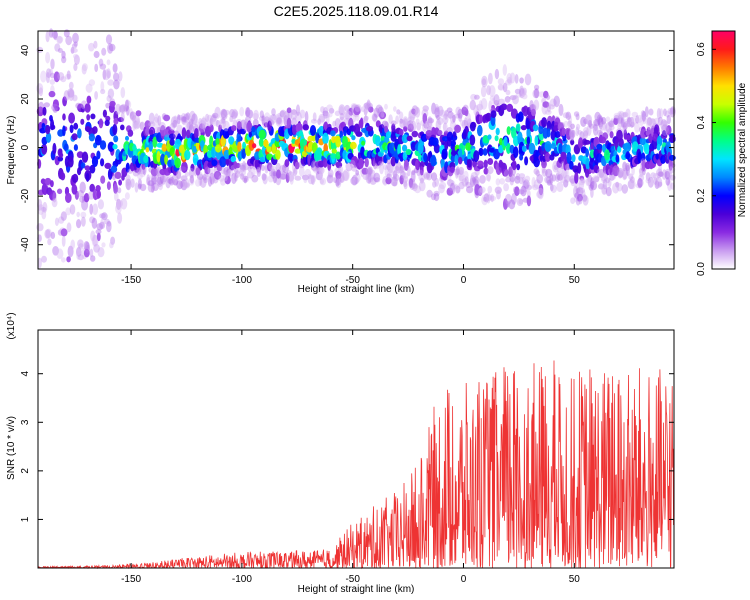 The image size is (750, 600). Describe the element at coordinates (25, 147) in the screenshot. I see `spectrogram-y-tick-label: 0` at that location.